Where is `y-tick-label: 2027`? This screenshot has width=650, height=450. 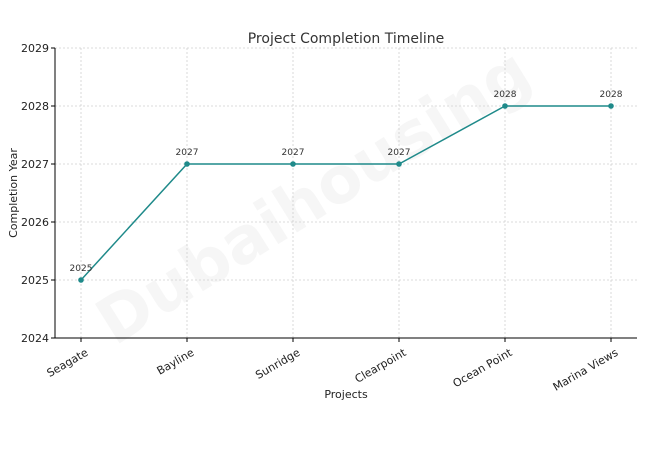 y-tick-label: 2027 is located at coordinates (35, 164).